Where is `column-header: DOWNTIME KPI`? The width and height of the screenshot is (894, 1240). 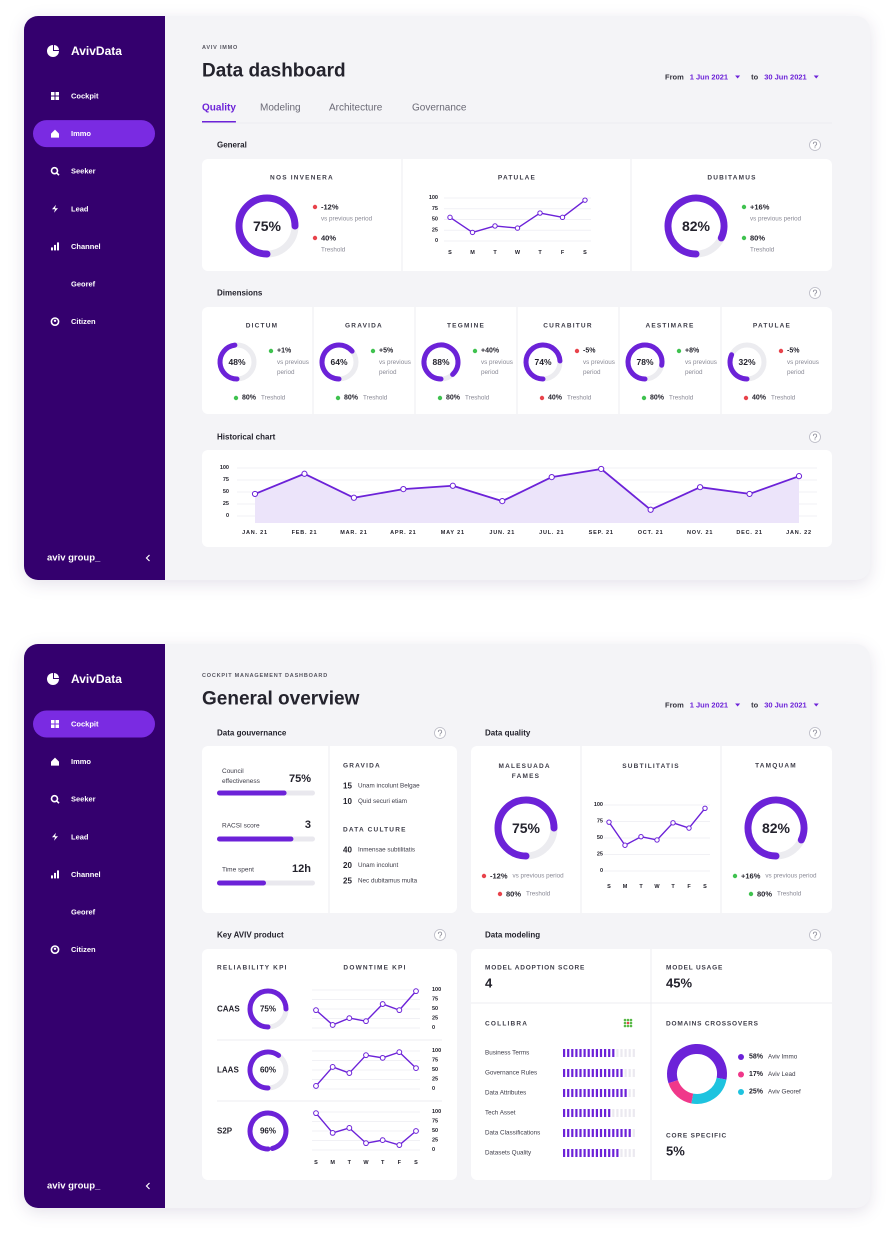 column-header: DOWNTIME KPI is located at coordinates (374, 968).